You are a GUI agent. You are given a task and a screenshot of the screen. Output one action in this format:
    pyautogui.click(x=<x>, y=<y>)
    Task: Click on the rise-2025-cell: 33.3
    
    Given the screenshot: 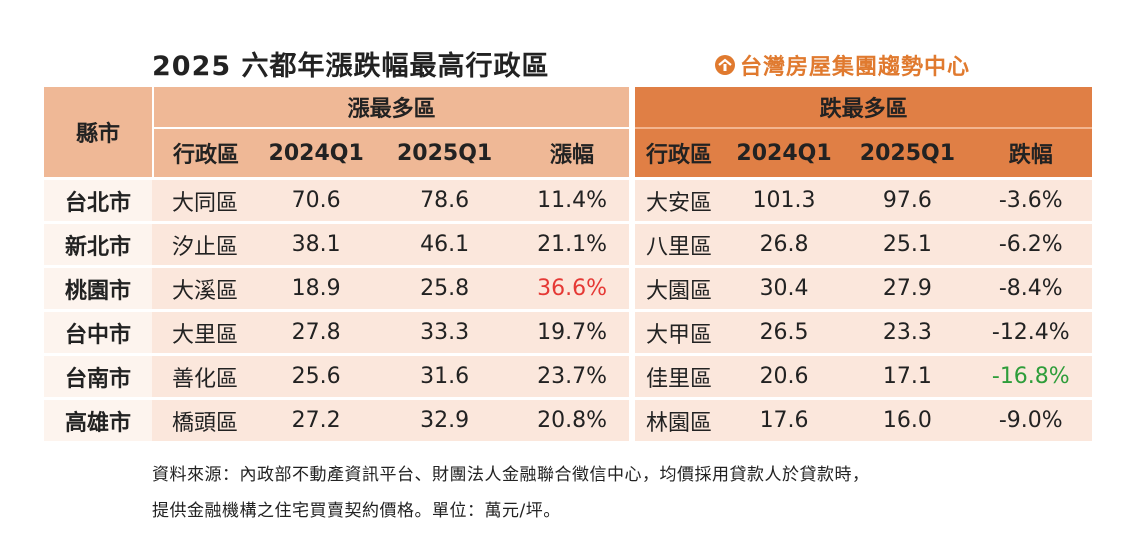 What is the action you would take?
    pyautogui.click(x=444, y=331)
    